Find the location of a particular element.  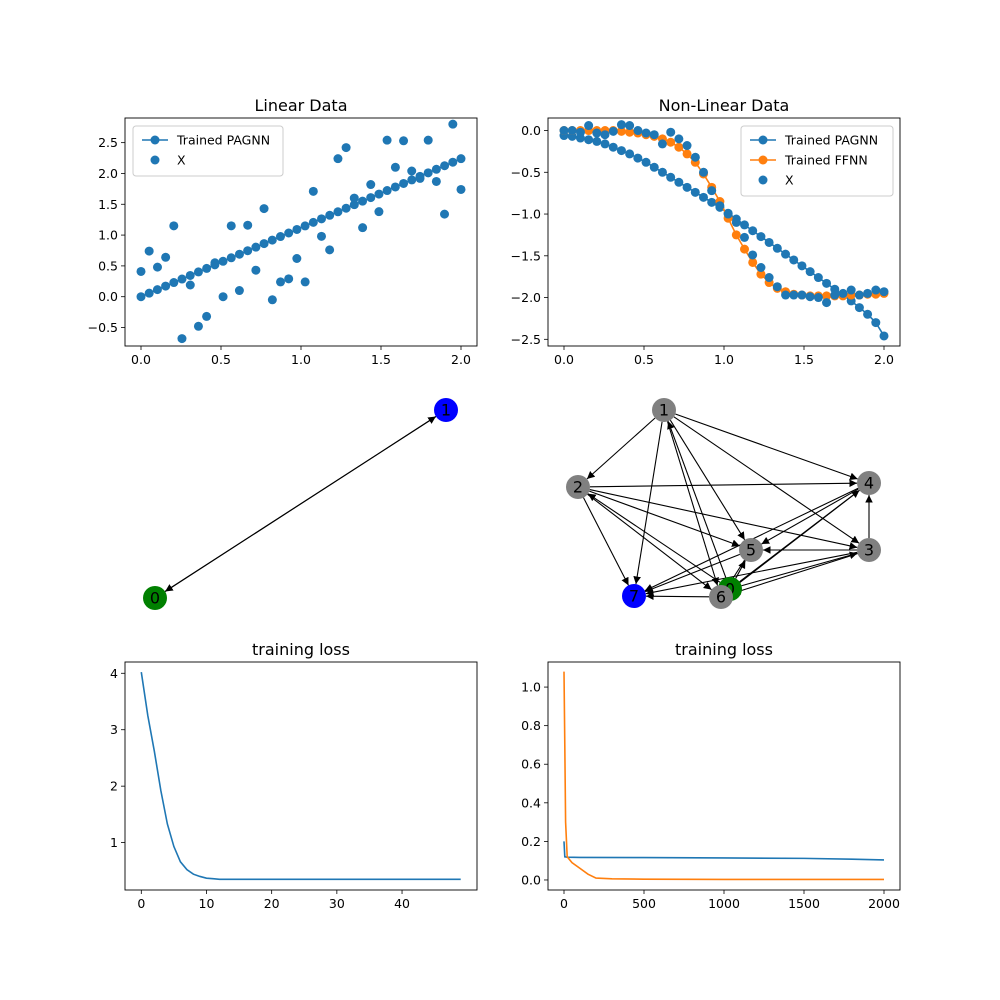

y-tick-label: 1 is located at coordinates (114, 842).